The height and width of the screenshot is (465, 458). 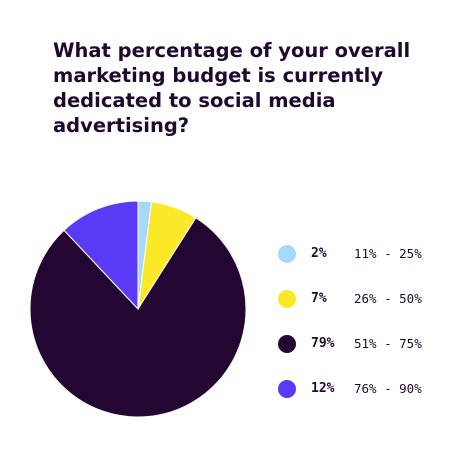 What do you see at coordinates (388, 253) in the screenshot?
I see `legend-label: 11% - 25%` at bounding box center [388, 253].